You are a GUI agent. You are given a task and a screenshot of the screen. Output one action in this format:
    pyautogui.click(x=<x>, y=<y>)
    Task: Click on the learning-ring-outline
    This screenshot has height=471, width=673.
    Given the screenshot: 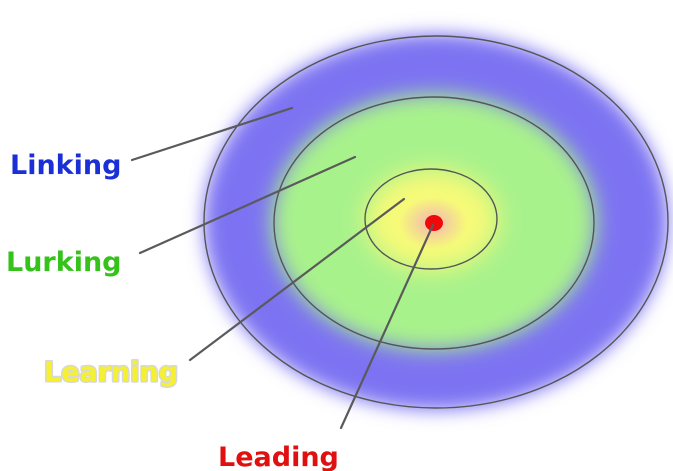 What is the action you would take?
    pyautogui.click(x=431, y=219)
    